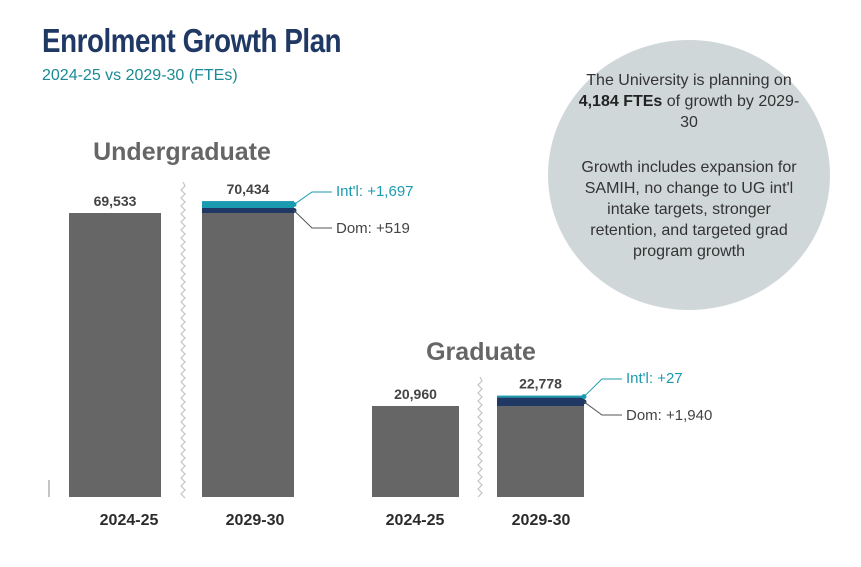 Image resolution: width=861 pixels, height=567 pixels. Describe the element at coordinates (115, 201) in the screenshot. I see `value-label: 69,533` at that location.